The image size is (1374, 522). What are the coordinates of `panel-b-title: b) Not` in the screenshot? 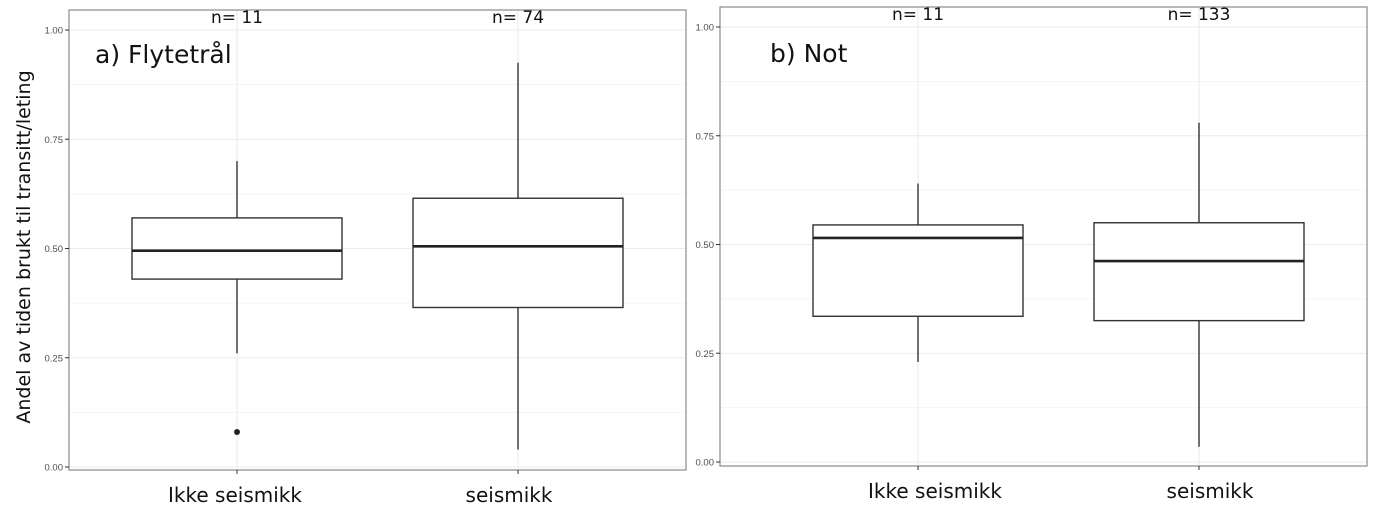 It's located at (809, 53).